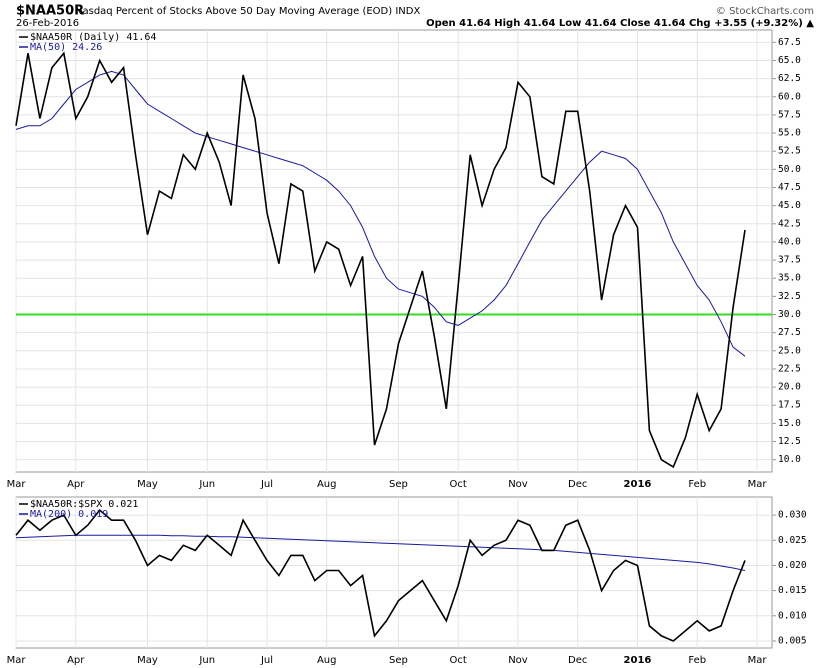 This screenshot has width=820, height=668. Describe the element at coordinates (789, 387) in the screenshot. I see `y-tick-label: 20.0` at that location.